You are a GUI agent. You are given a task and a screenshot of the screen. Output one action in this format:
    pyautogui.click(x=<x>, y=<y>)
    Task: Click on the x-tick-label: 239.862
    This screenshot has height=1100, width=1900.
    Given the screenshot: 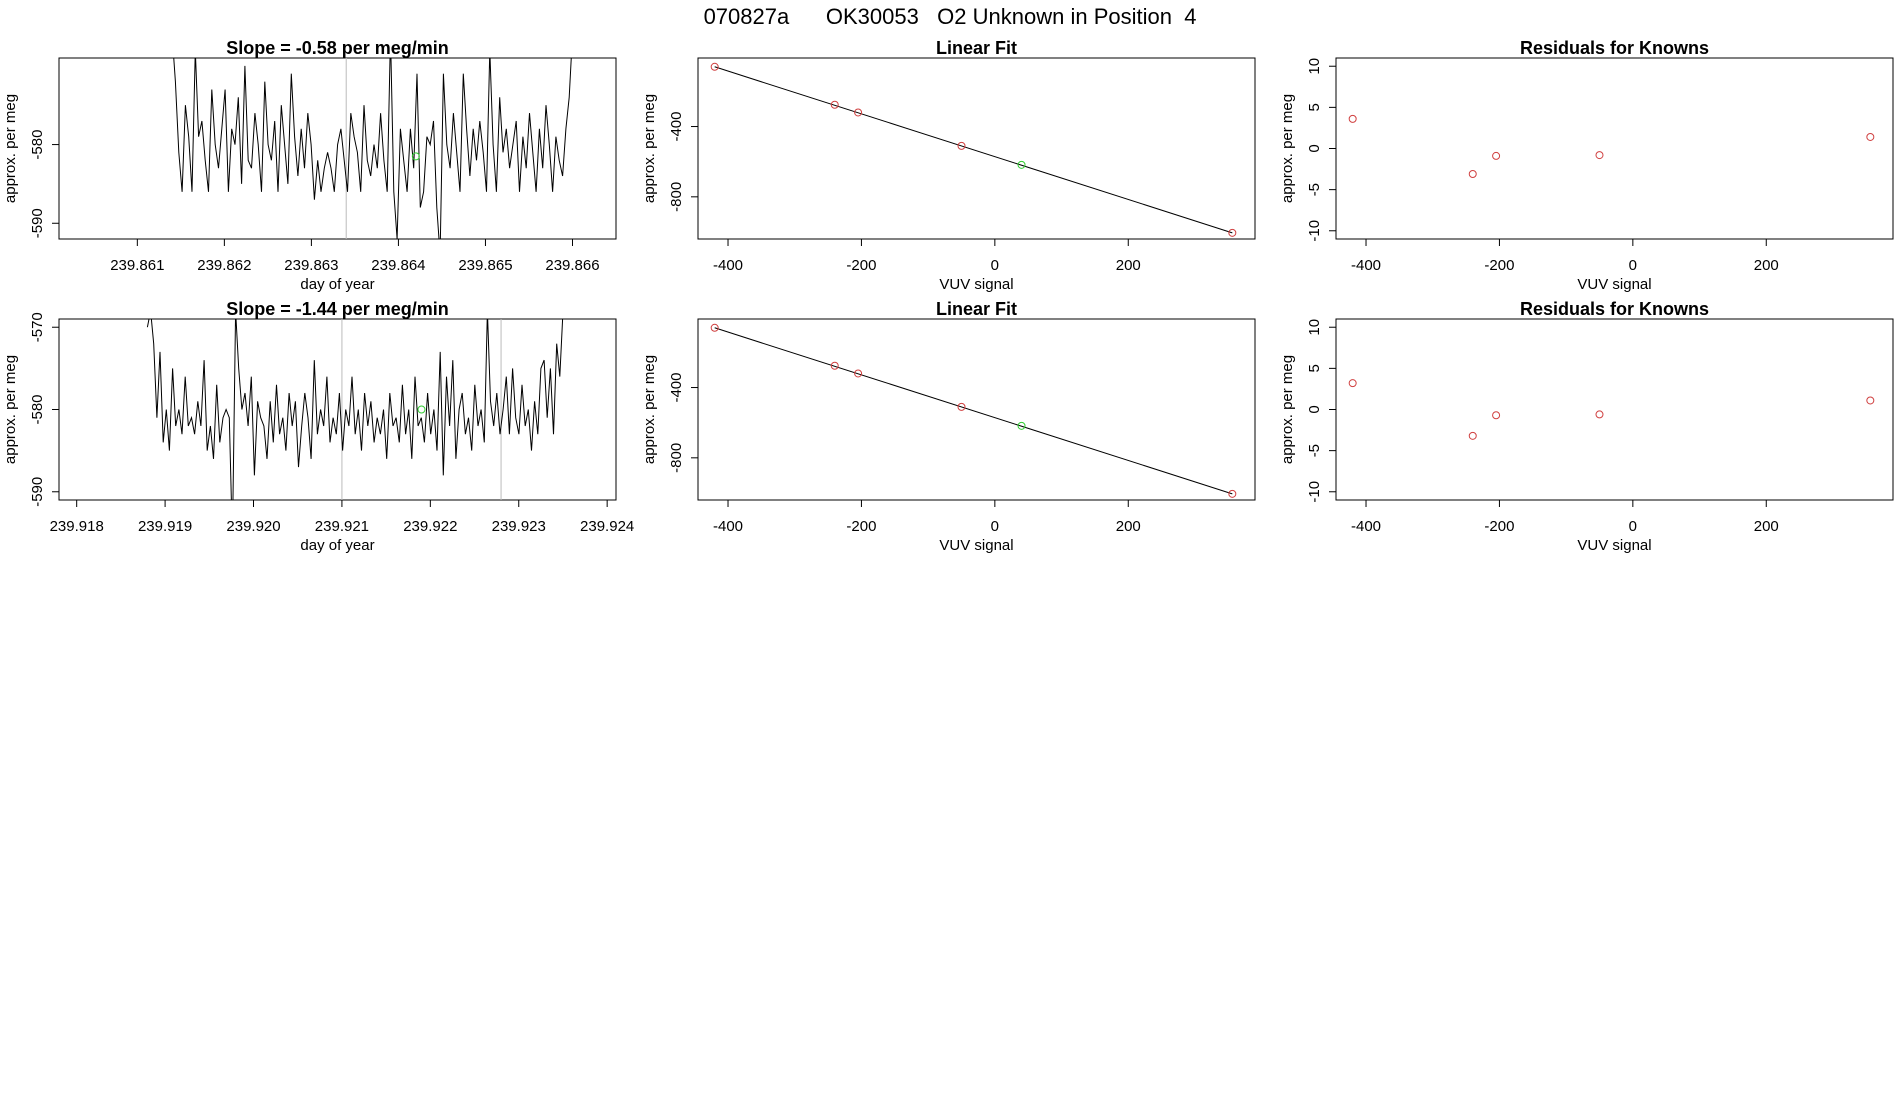 What is the action you would take?
    pyautogui.click(x=224, y=265)
    